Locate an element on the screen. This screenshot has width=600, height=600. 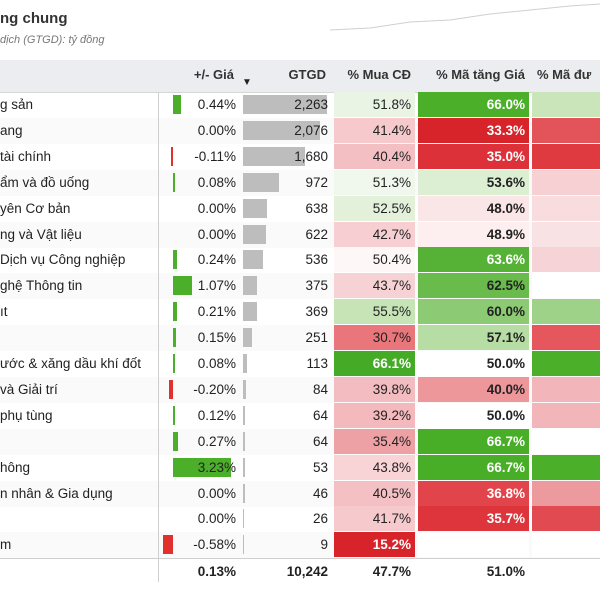
buy-percent-cell: 52.5% is located at coordinates (374, 208).